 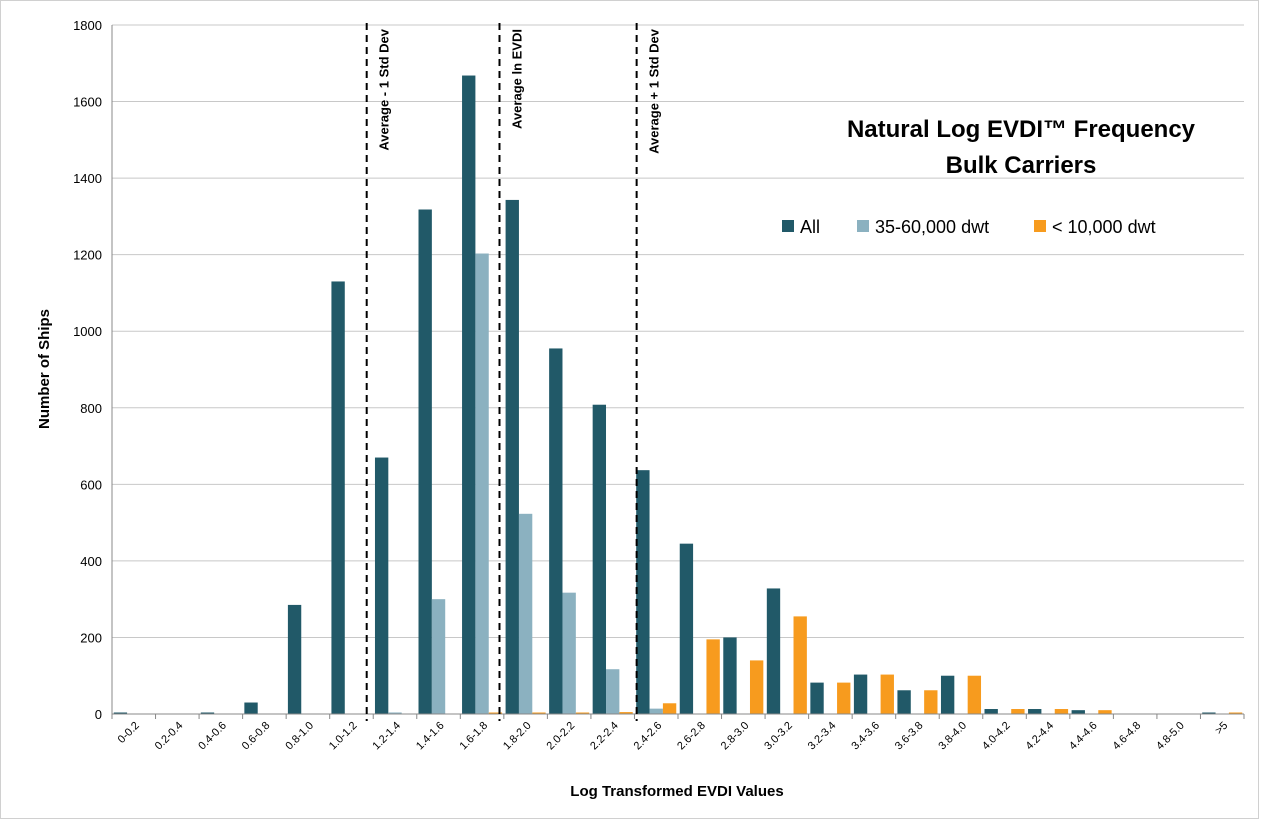 I want to click on x-tick-label: 3.4-3.6, so click(x=865, y=736).